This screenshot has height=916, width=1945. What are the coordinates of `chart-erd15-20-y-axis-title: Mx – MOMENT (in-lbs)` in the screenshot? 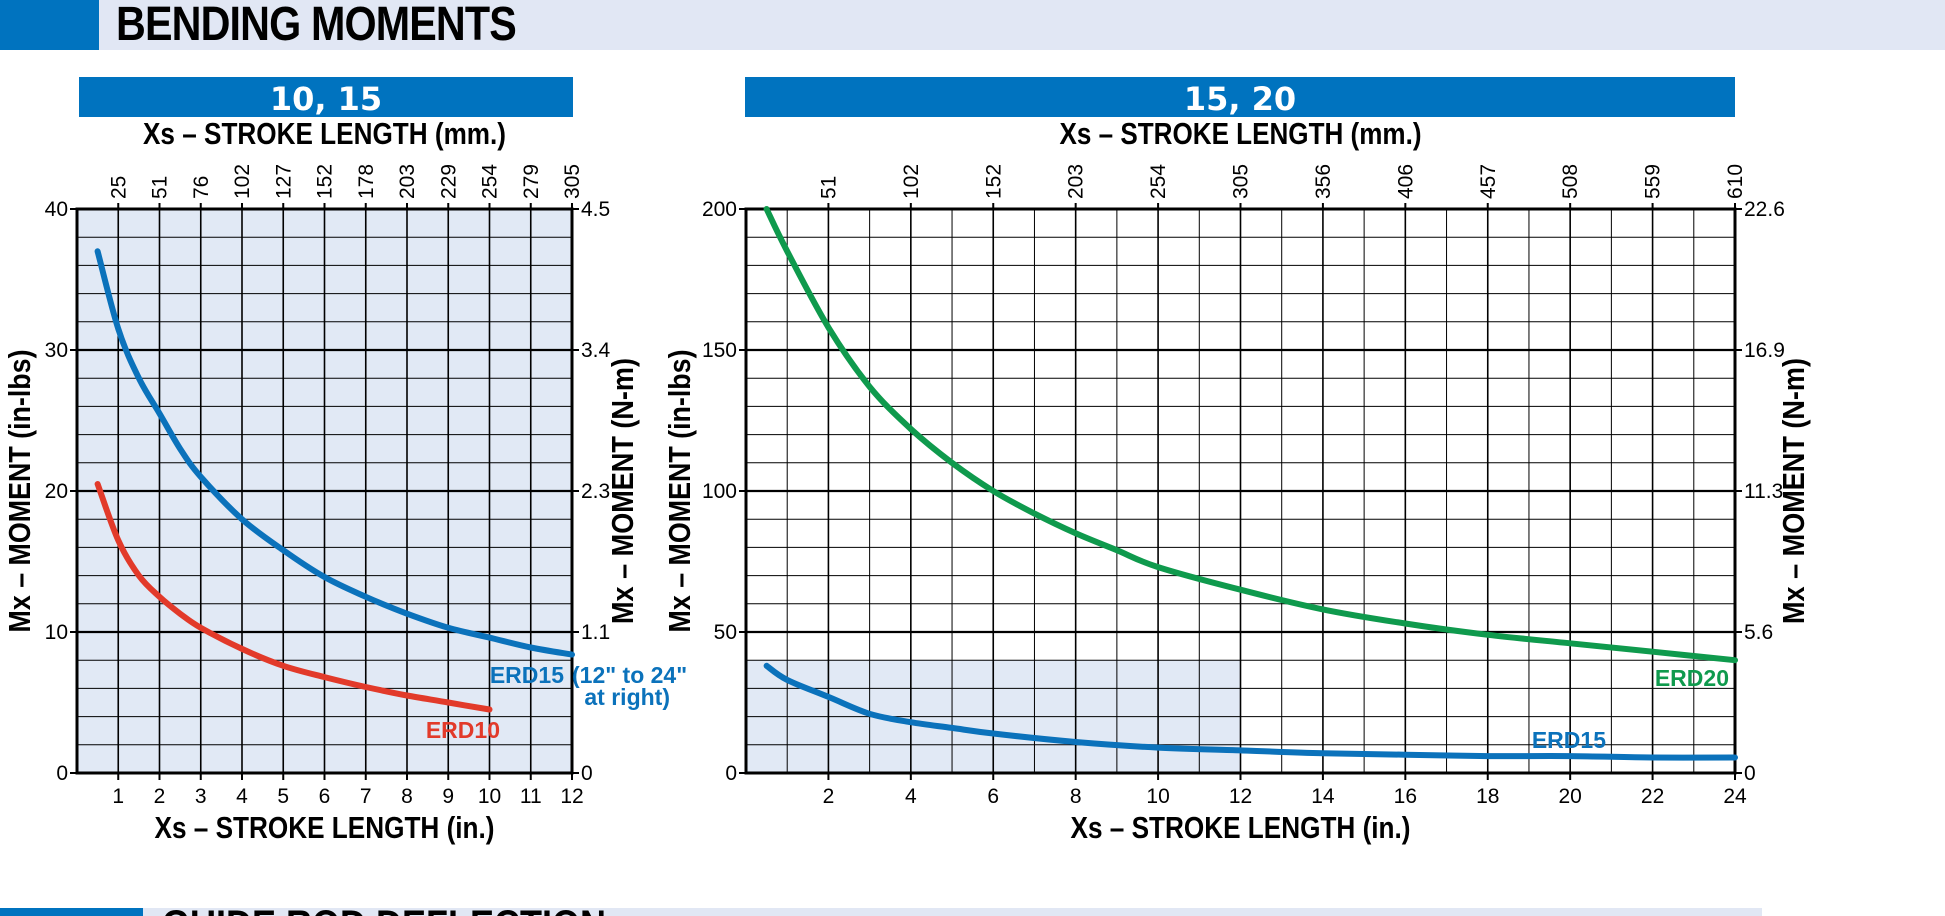 It's located at (679, 491).